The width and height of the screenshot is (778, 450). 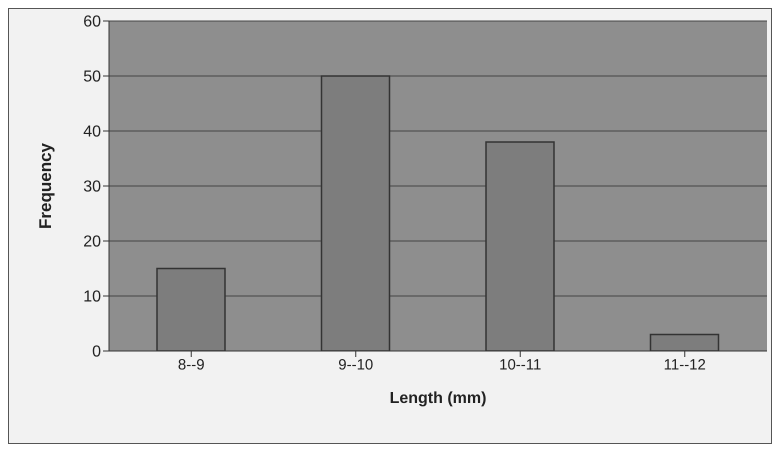 What do you see at coordinates (92, 242) in the screenshot?
I see `y-tick-label: 20` at bounding box center [92, 242].